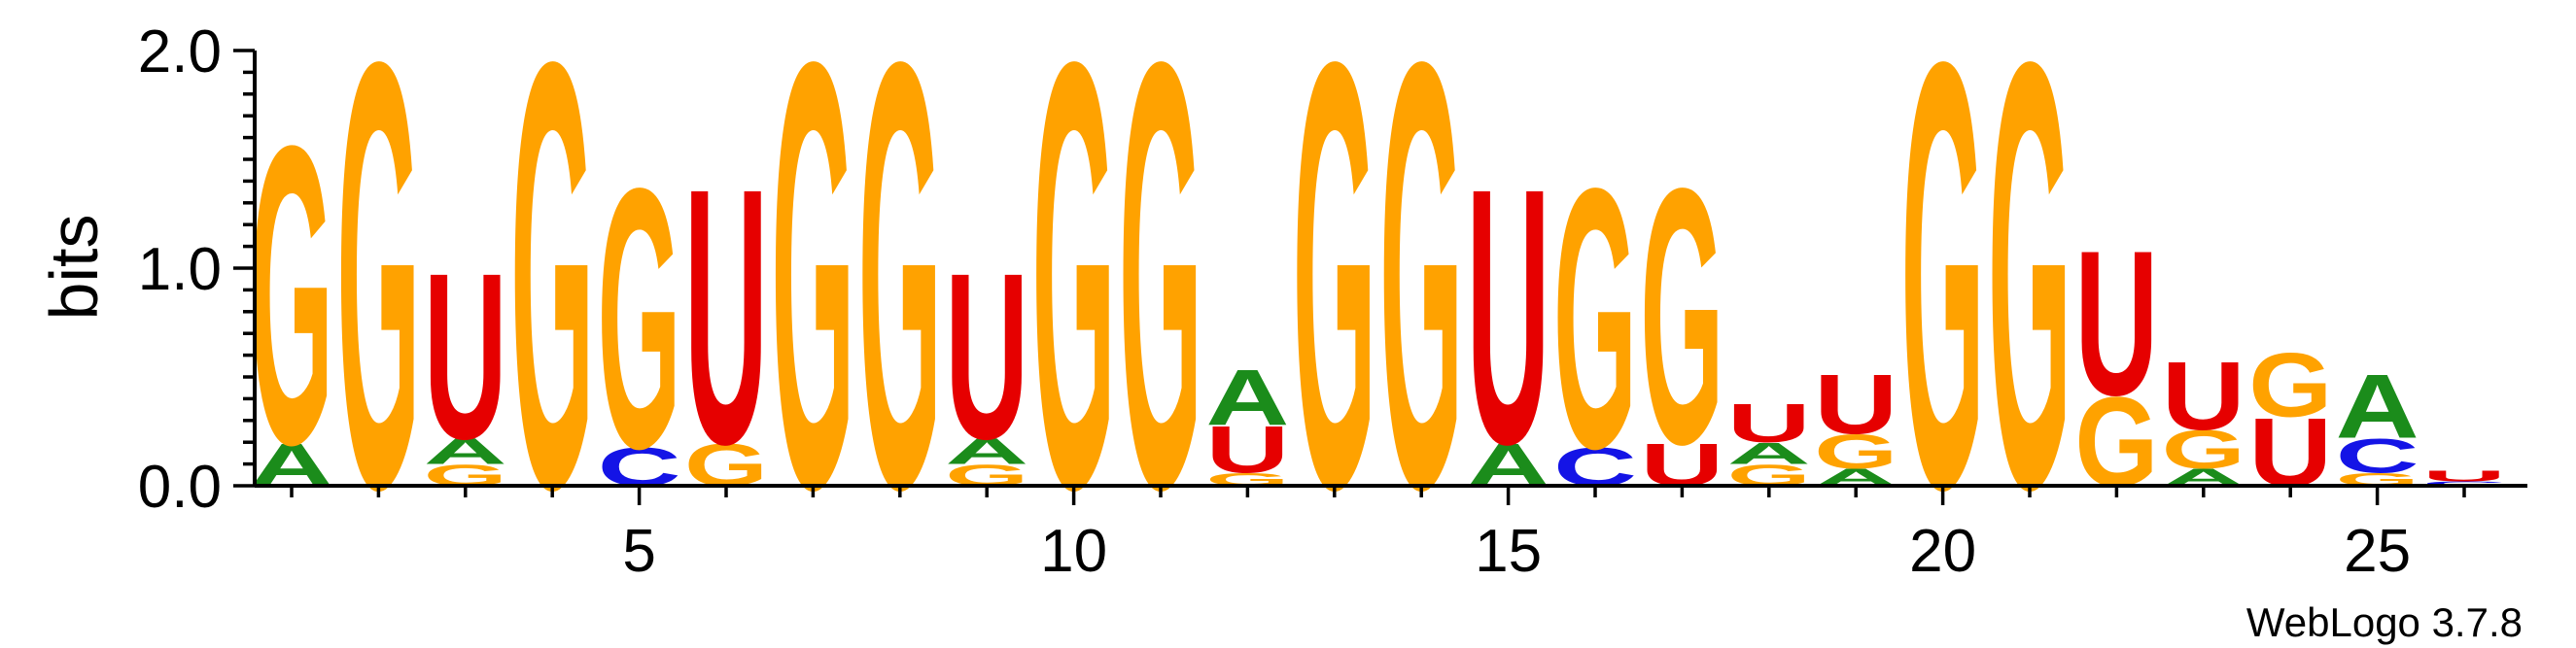 The height and width of the screenshot is (648, 2576). I want to click on y-tick-label: 0.0, so click(180, 487).